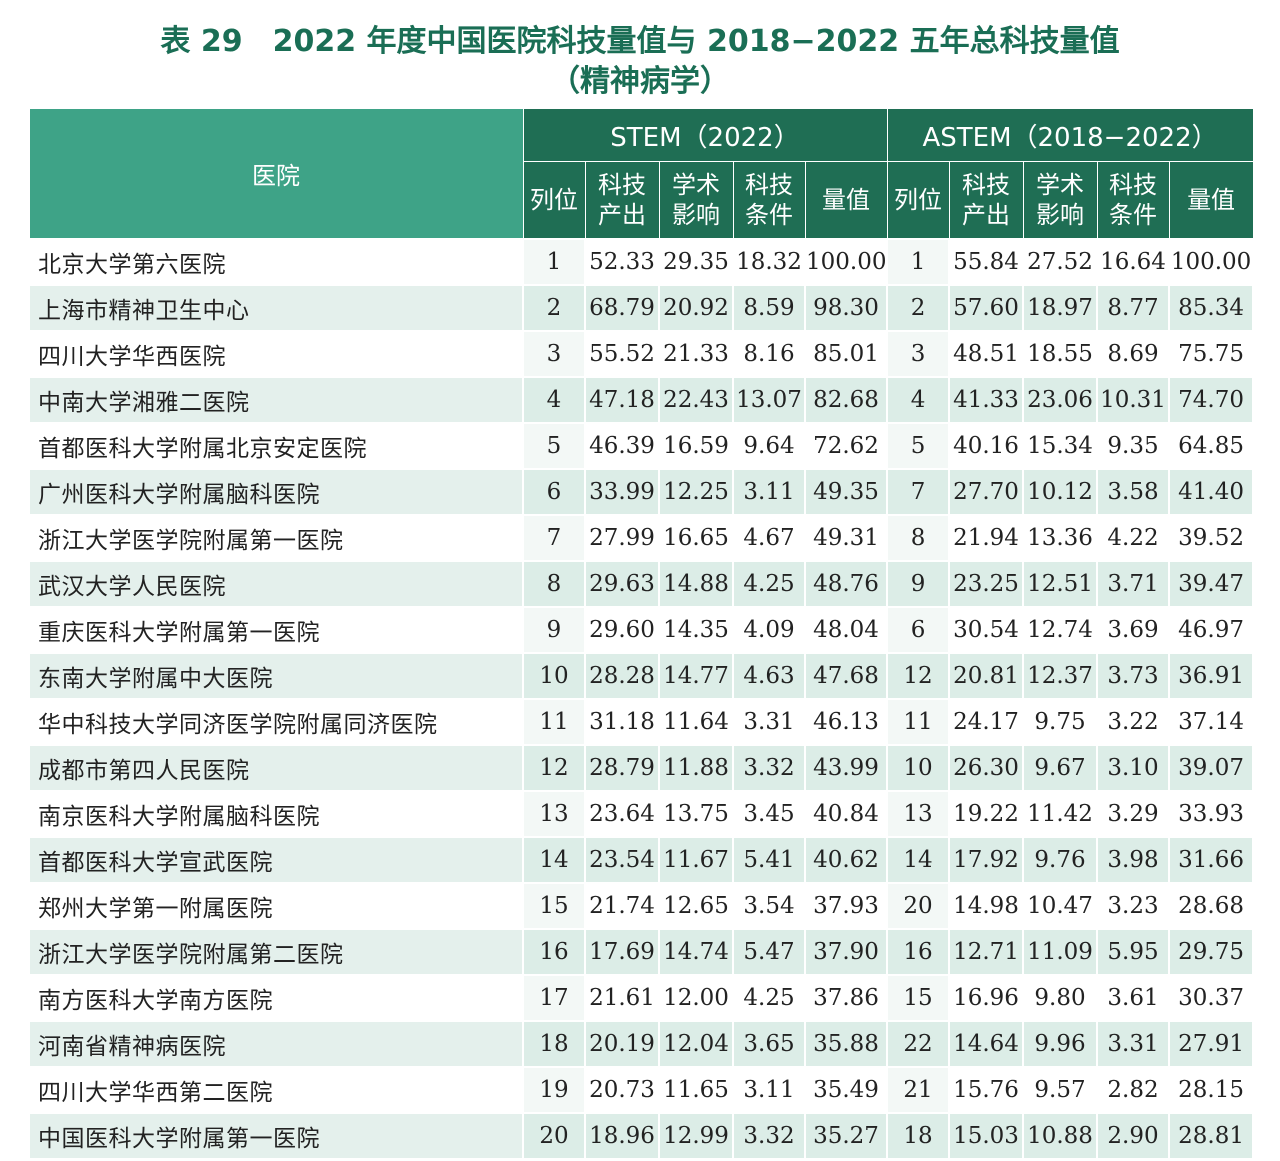 Image resolution: width=1280 pixels, height=1161 pixels. Describe the element at coordinates (986, 1044) in the screenshot. I see `astem-cell: 14.64` at that location.